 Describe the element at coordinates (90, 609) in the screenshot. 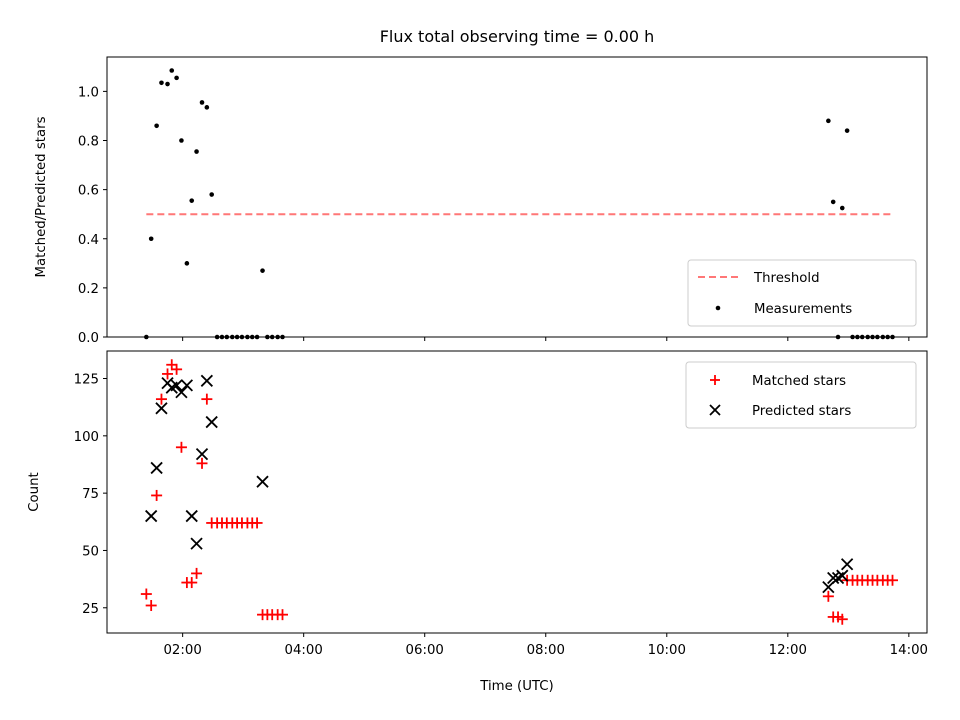

I see `bottom-y-tick-label: 25` at that location.